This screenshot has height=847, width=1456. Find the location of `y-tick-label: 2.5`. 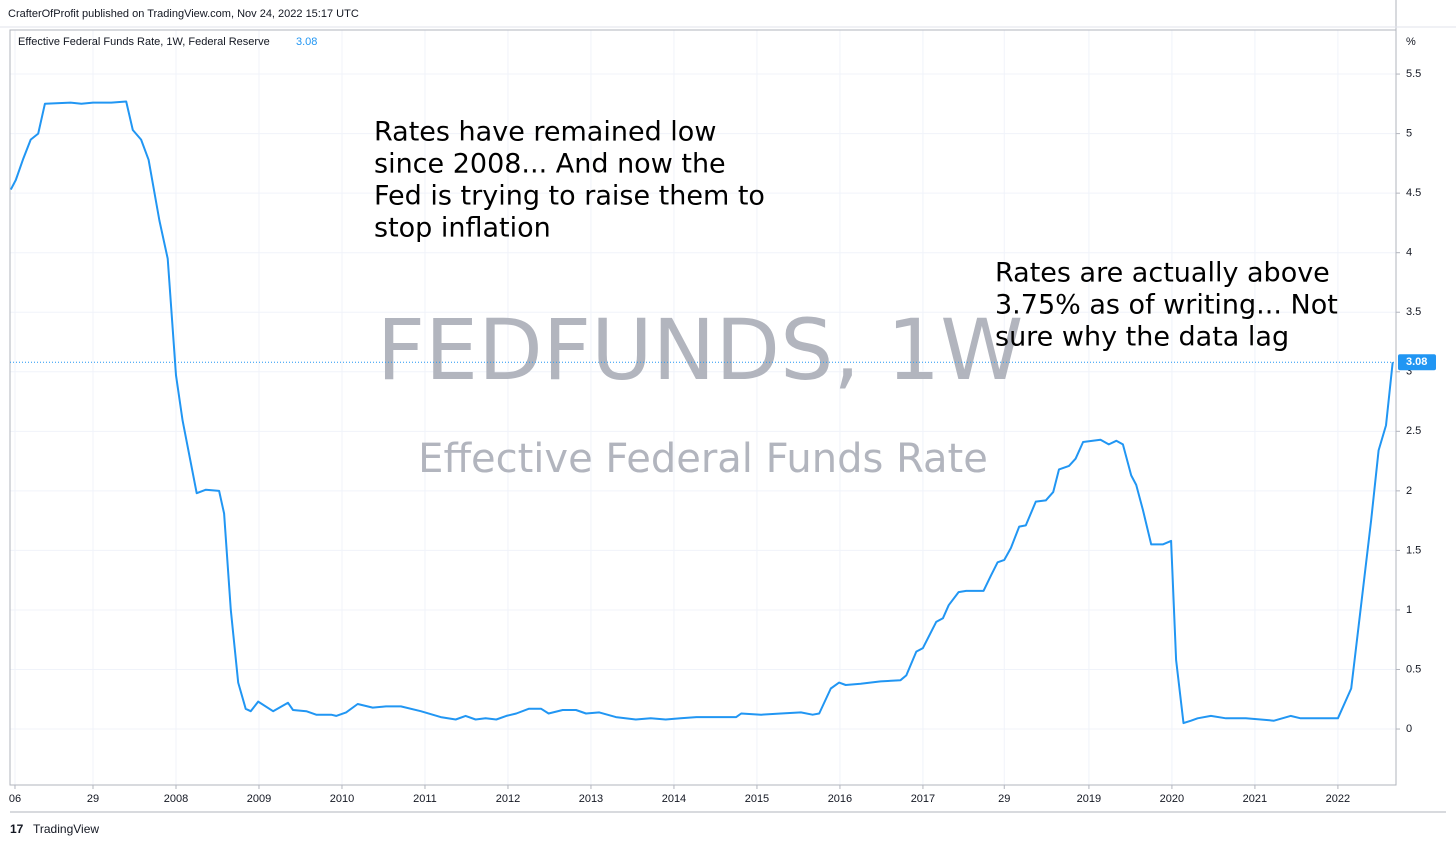

y-tick-label: 2.5 is located at coordinates (1413, 431).